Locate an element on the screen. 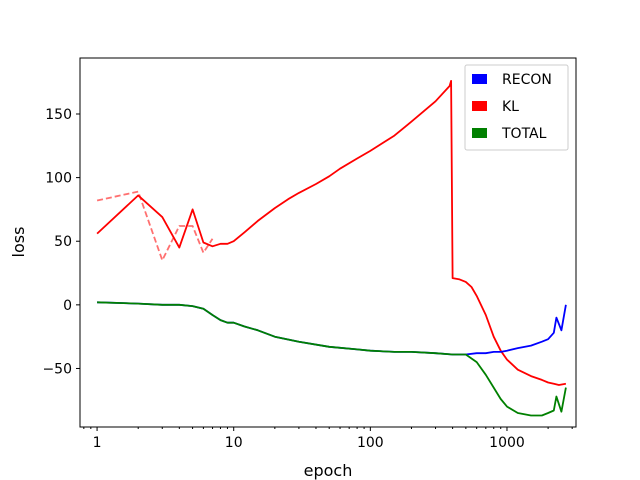 The width and height of the screenshot is (640, 480). y-tick-label: 50 is located at coordinates (63, 242).